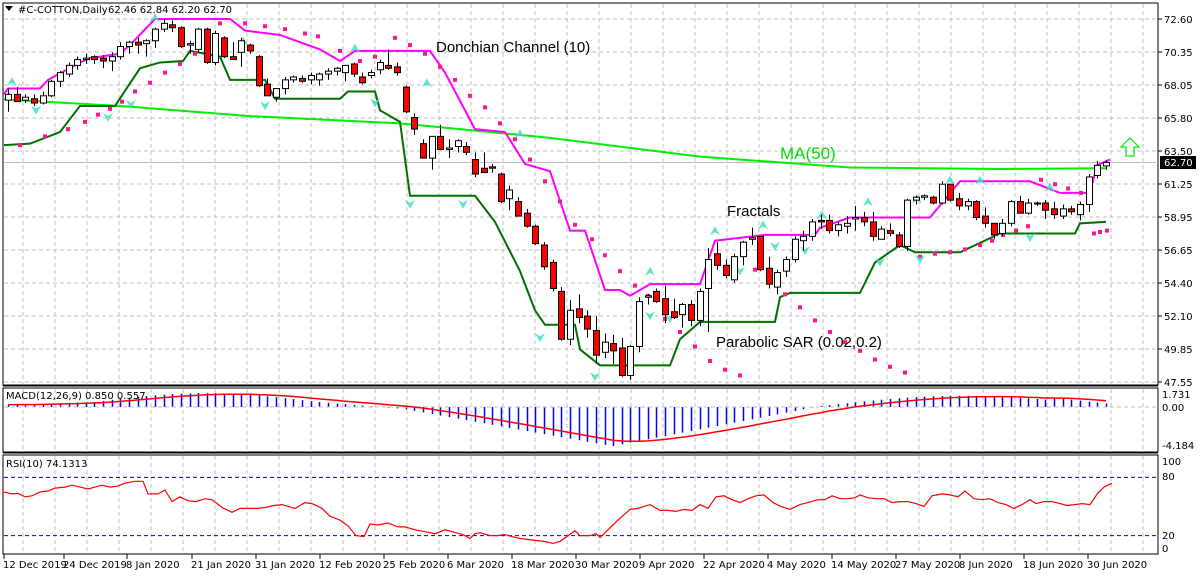 The image size is (1200, 579). What do you see at coordinates (9, 8) in the screenshot?
I see `dropdown-triangle-icon` at bounding box center [9, 8].